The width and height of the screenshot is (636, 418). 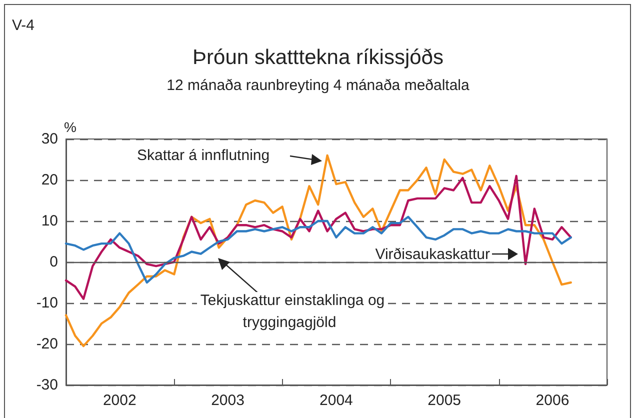 What do you see at coordinates (553, 400) in the screenshot?
I see `x-tick-label: 2006` at bounding box center [553, 400].